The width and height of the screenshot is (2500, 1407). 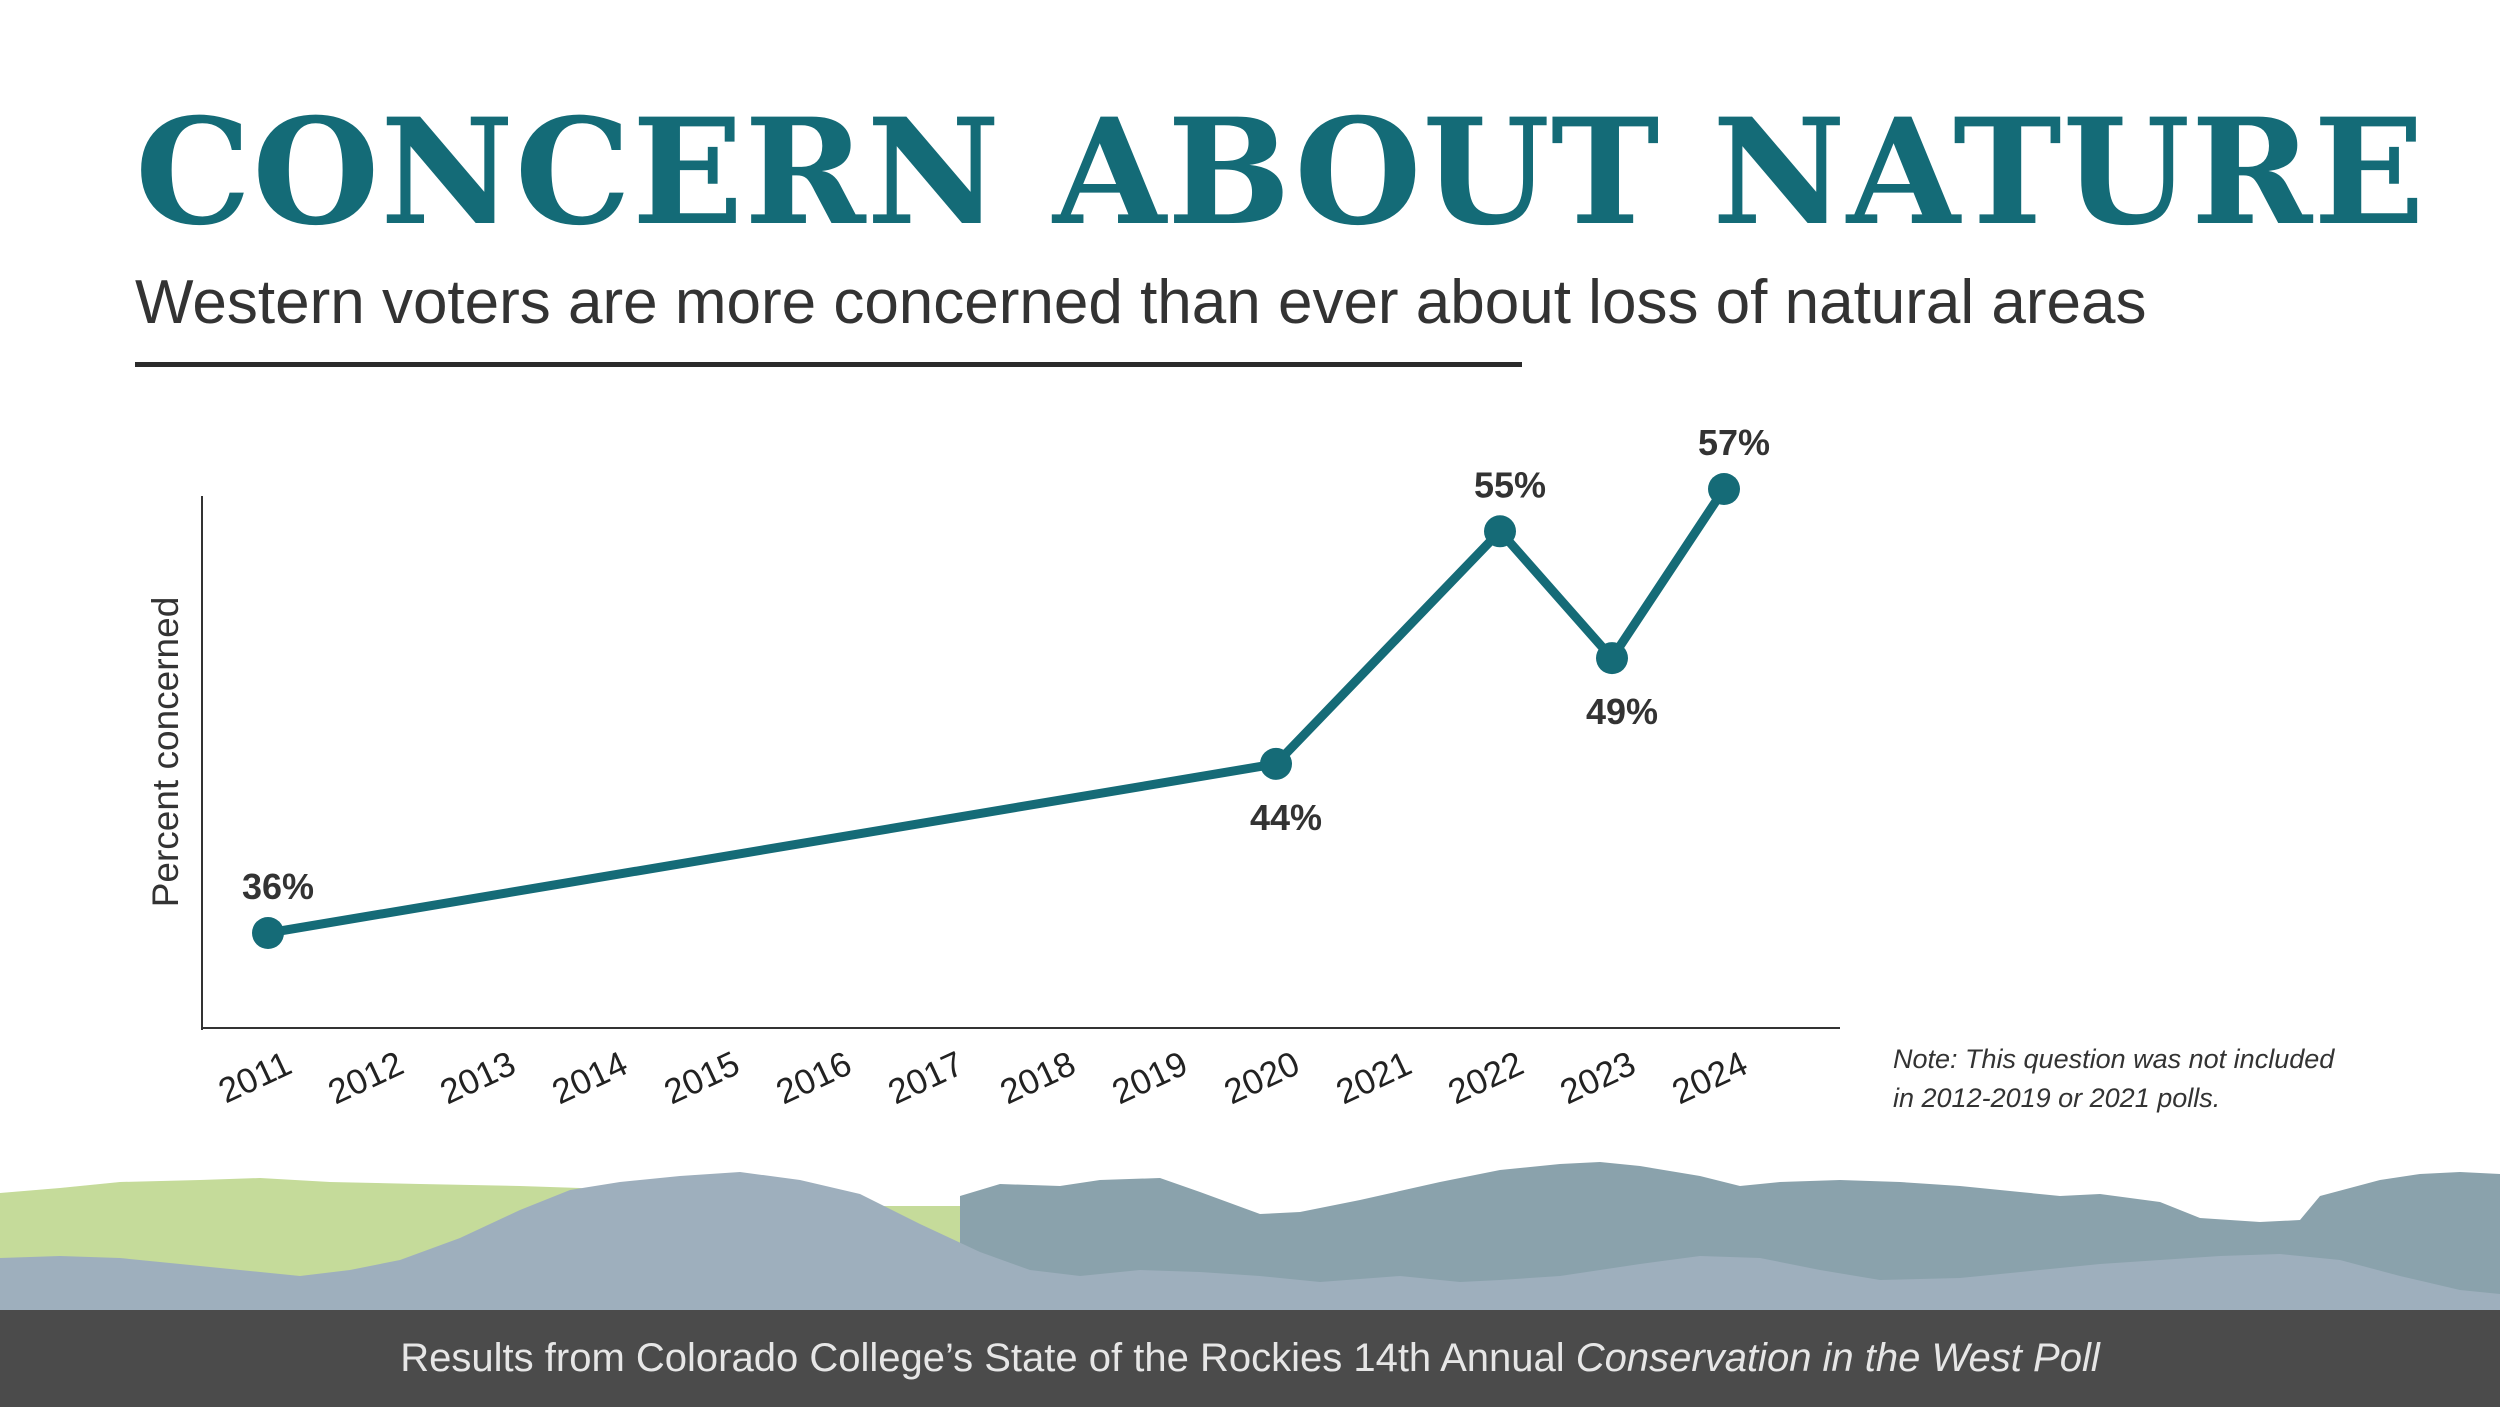 What do you see at coordinates (1286, 817) in the screenshot?
I see `data-label-2020: 44%` at bounding box center [1286, 817].